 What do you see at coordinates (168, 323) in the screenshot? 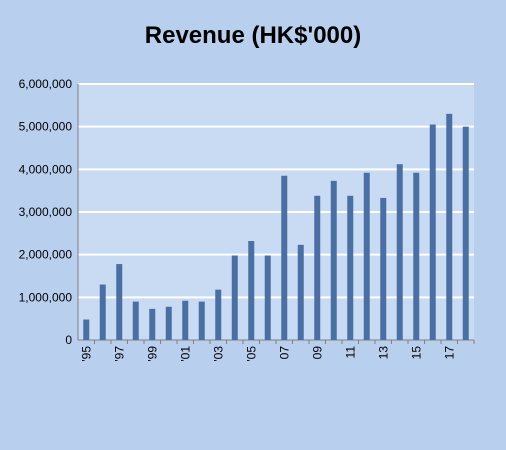
I see `bar-2000` at bounding box center [168, 323].